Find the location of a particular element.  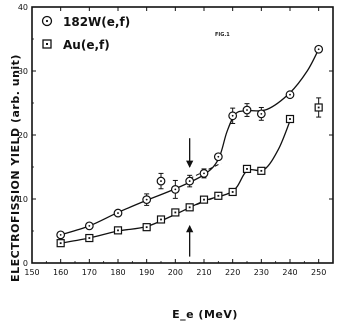

x-tick-label: 220 is located at coordinates (232, 272).